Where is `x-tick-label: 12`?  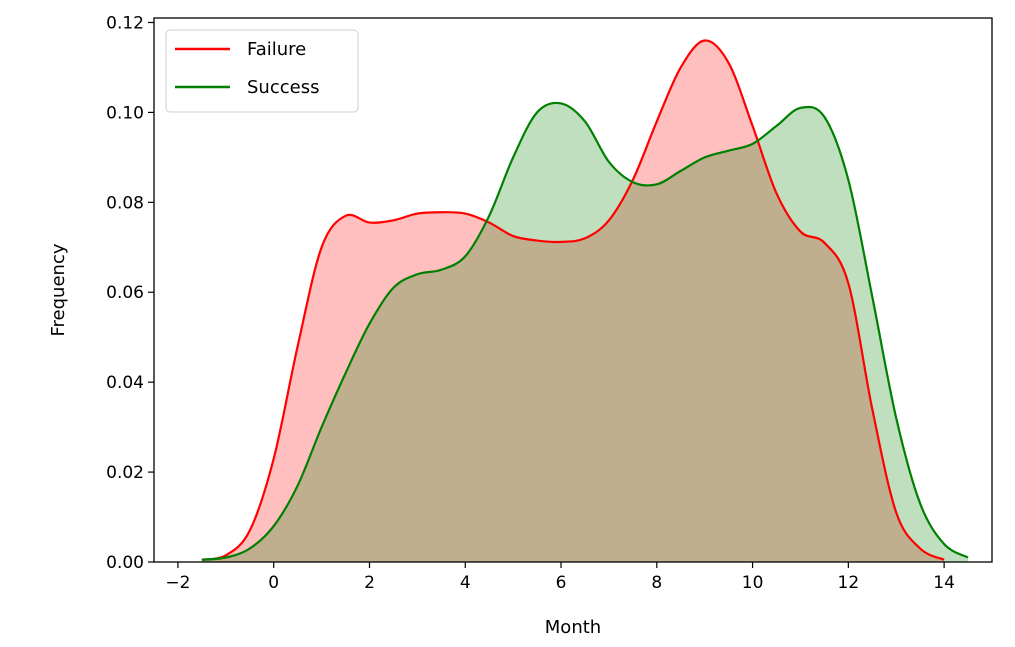
x-tick-label: 12 is located at coordinates (849, 583).